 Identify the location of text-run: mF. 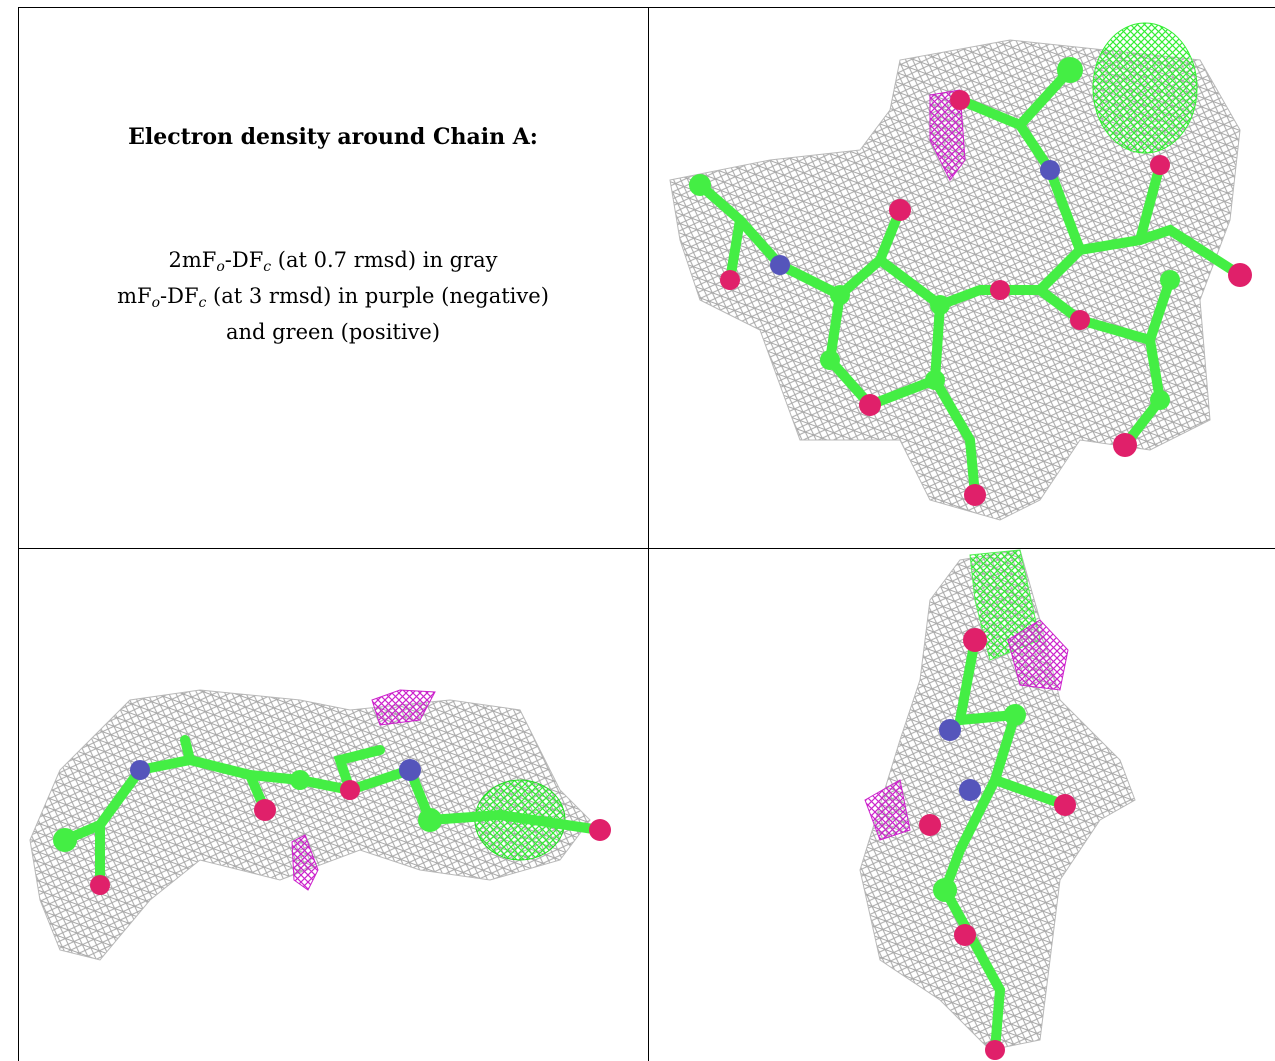
(134, 296).